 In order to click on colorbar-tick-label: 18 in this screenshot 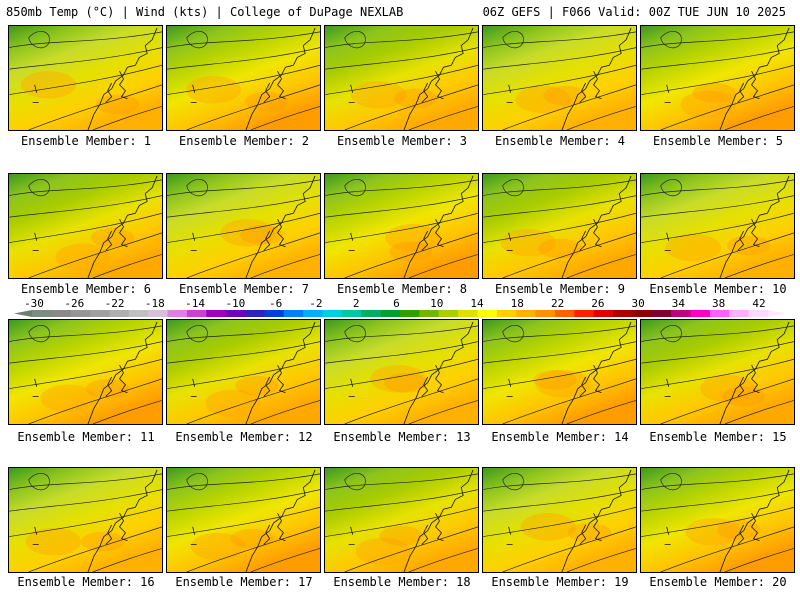, I will do `click(517, 303)`.